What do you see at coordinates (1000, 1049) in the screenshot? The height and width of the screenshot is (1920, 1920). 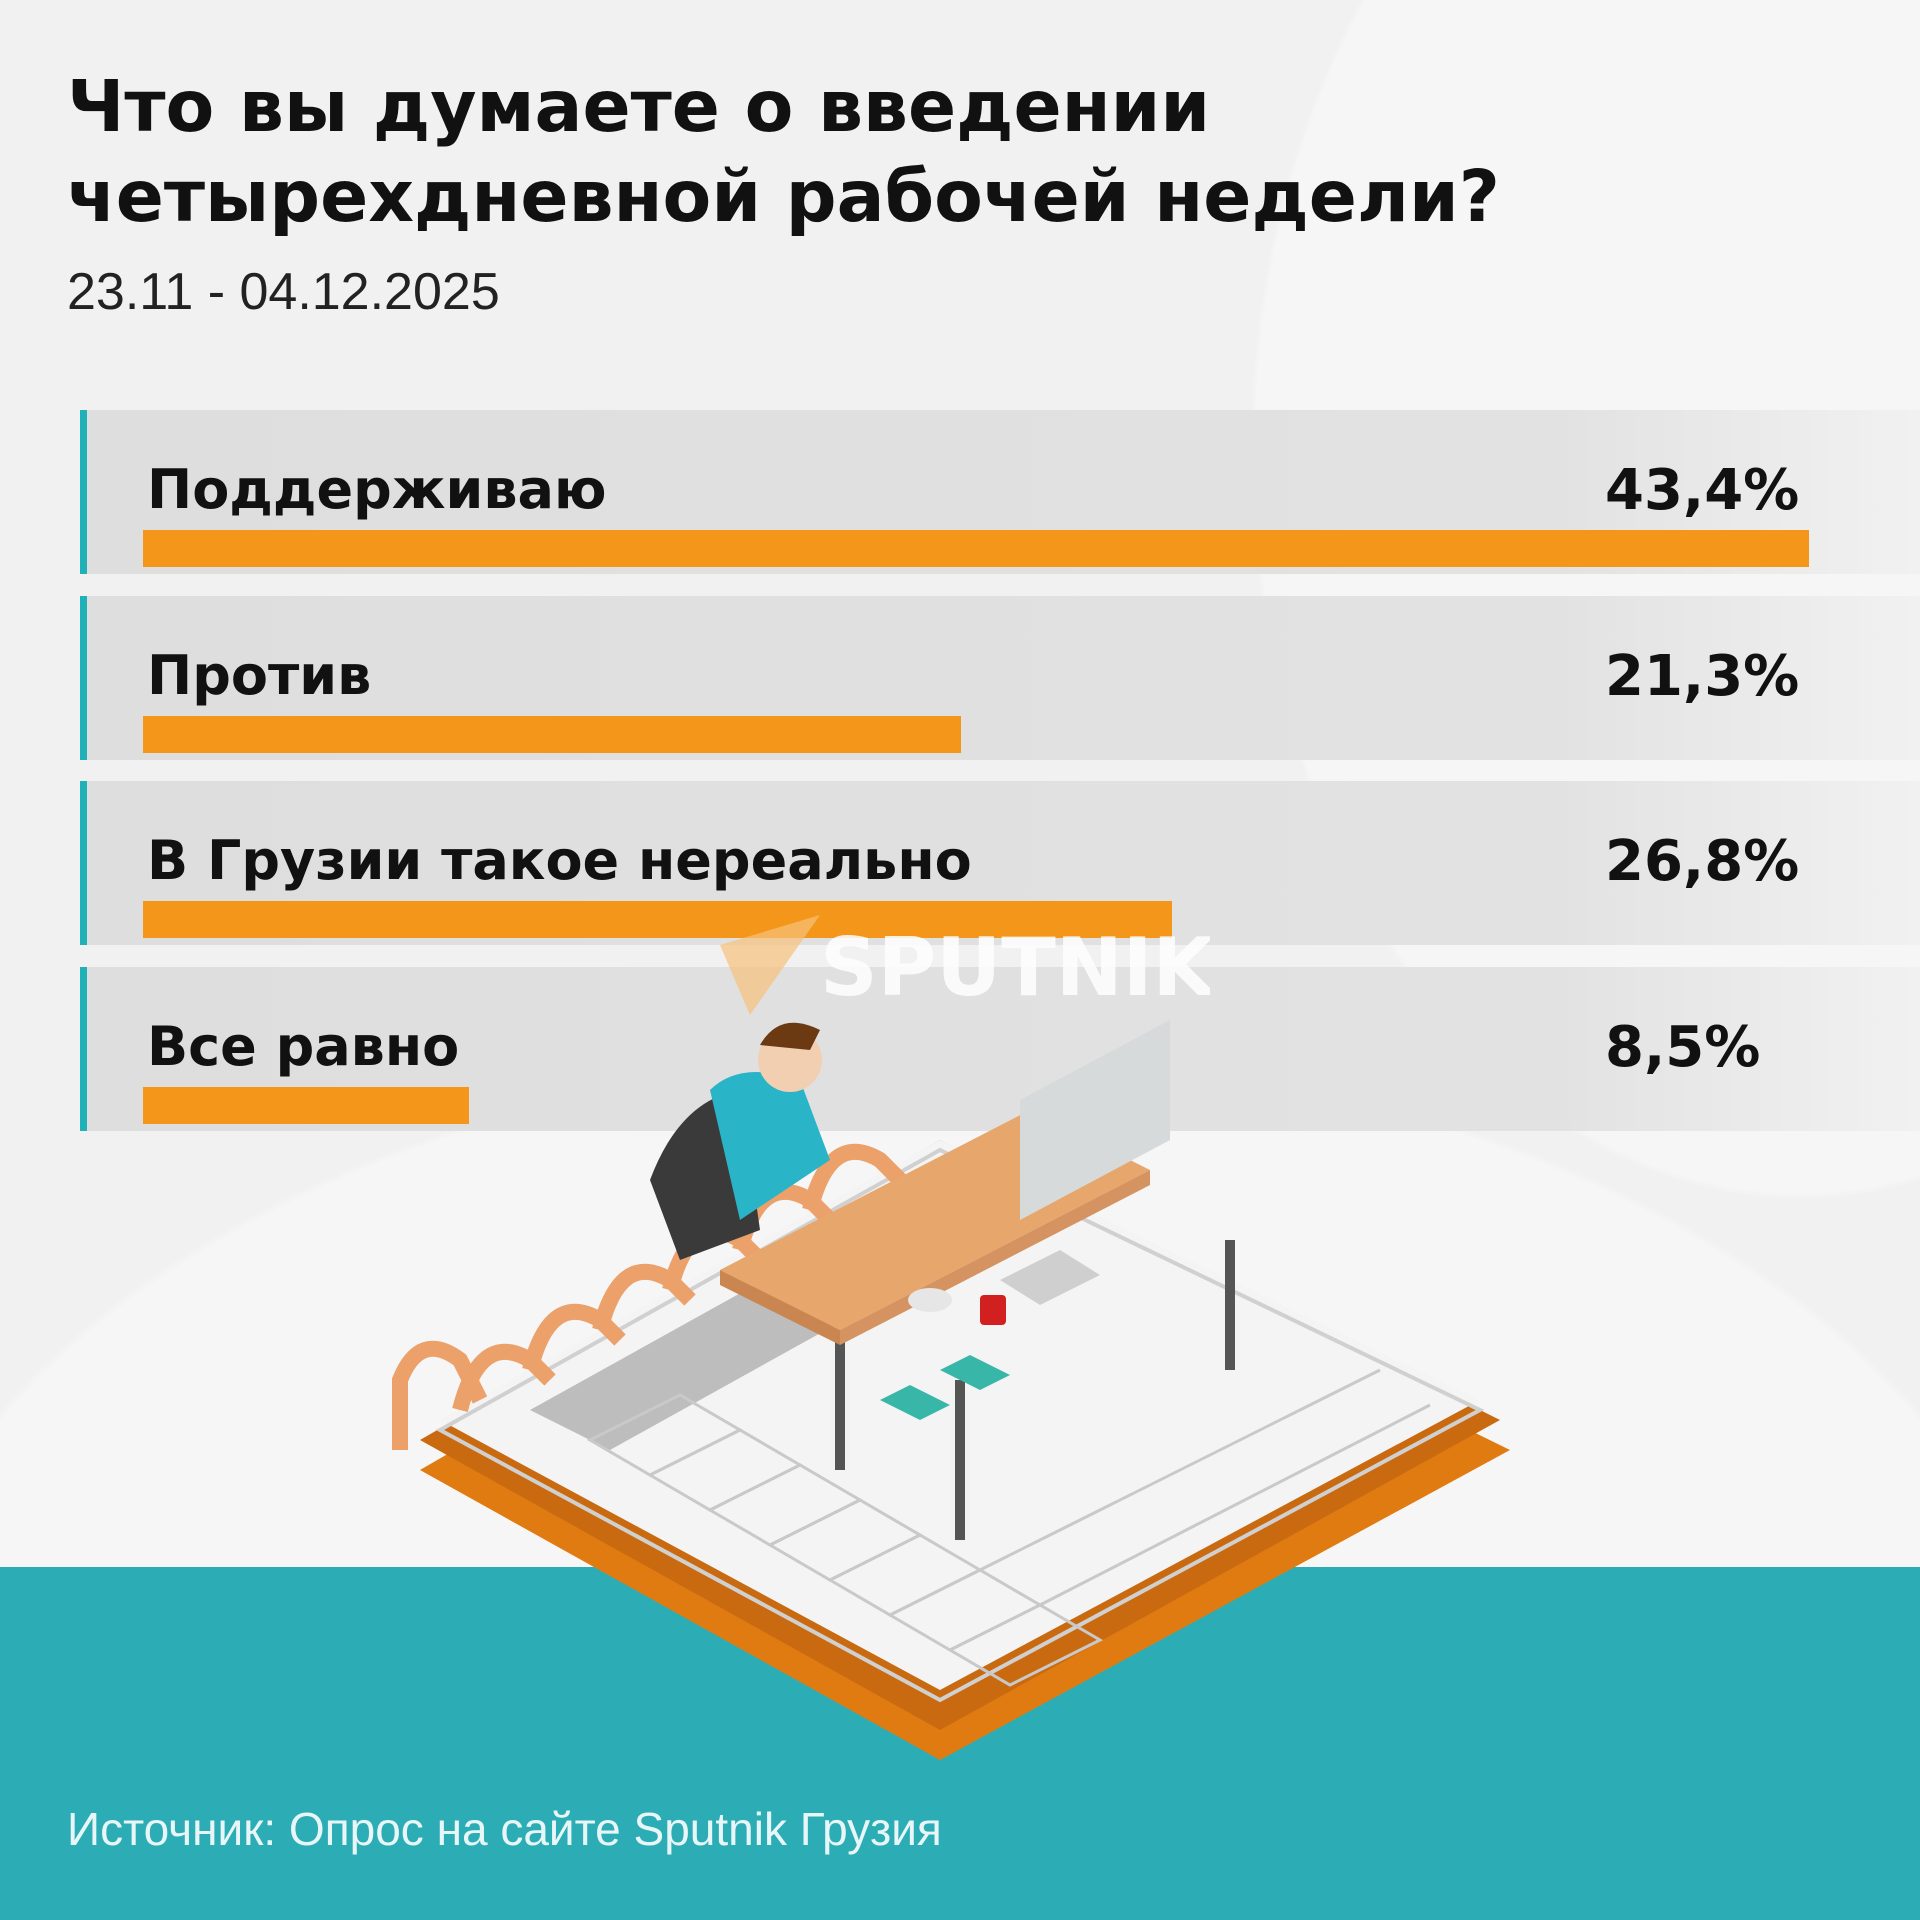 I see `bar-row: Все равно 8,5%` at bounding box center [1000, 1049].